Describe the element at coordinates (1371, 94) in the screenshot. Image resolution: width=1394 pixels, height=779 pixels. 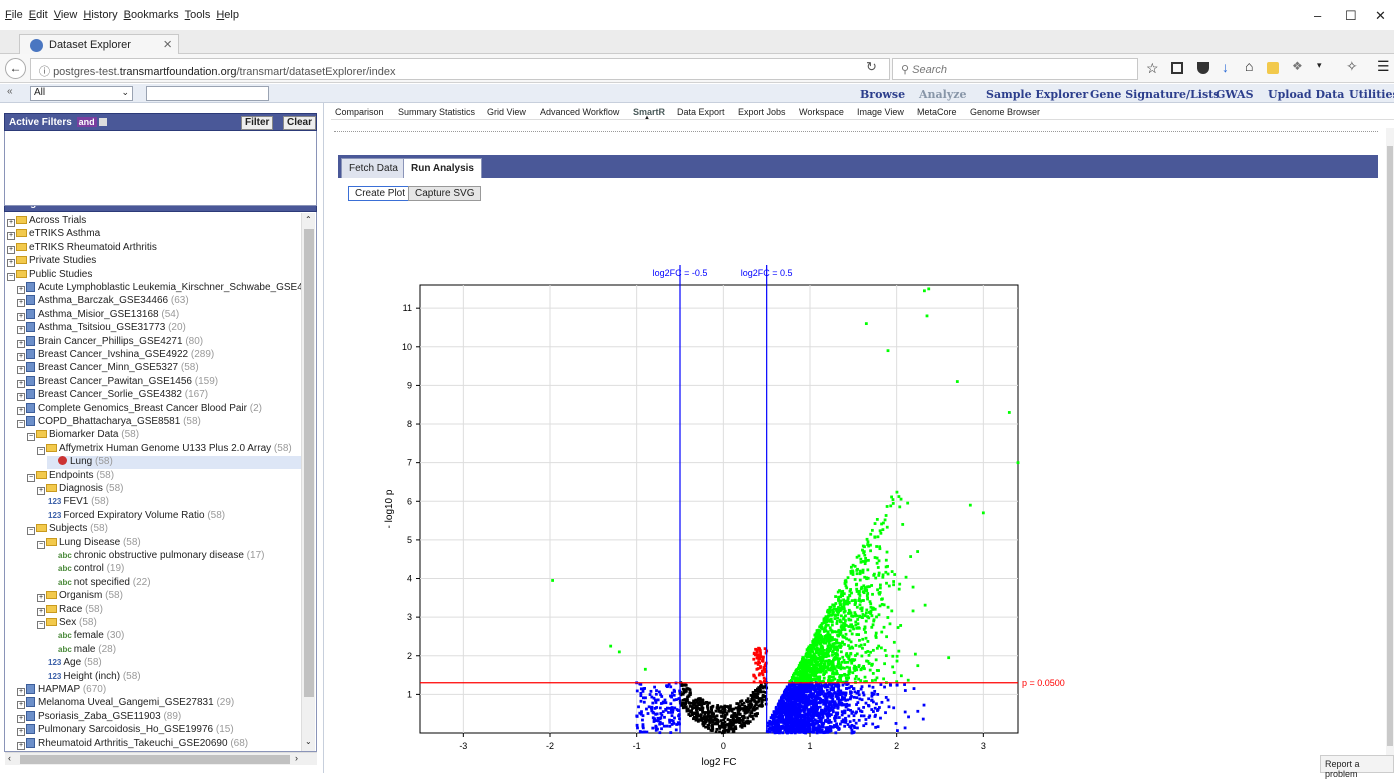
I see `nav-utilities: Utilities` at that location.